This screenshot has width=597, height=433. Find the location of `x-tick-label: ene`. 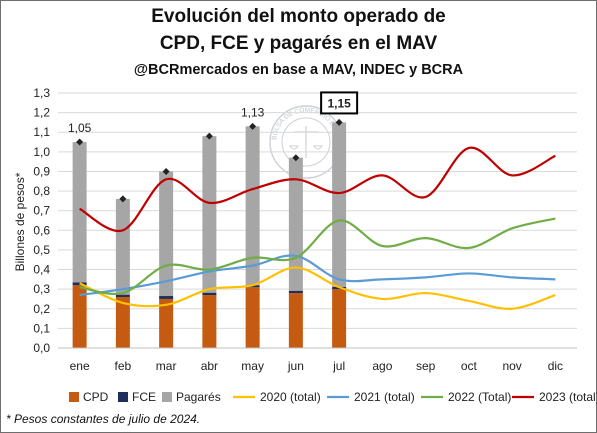

x-tick-label: ene is located at coordinates (80, 366).